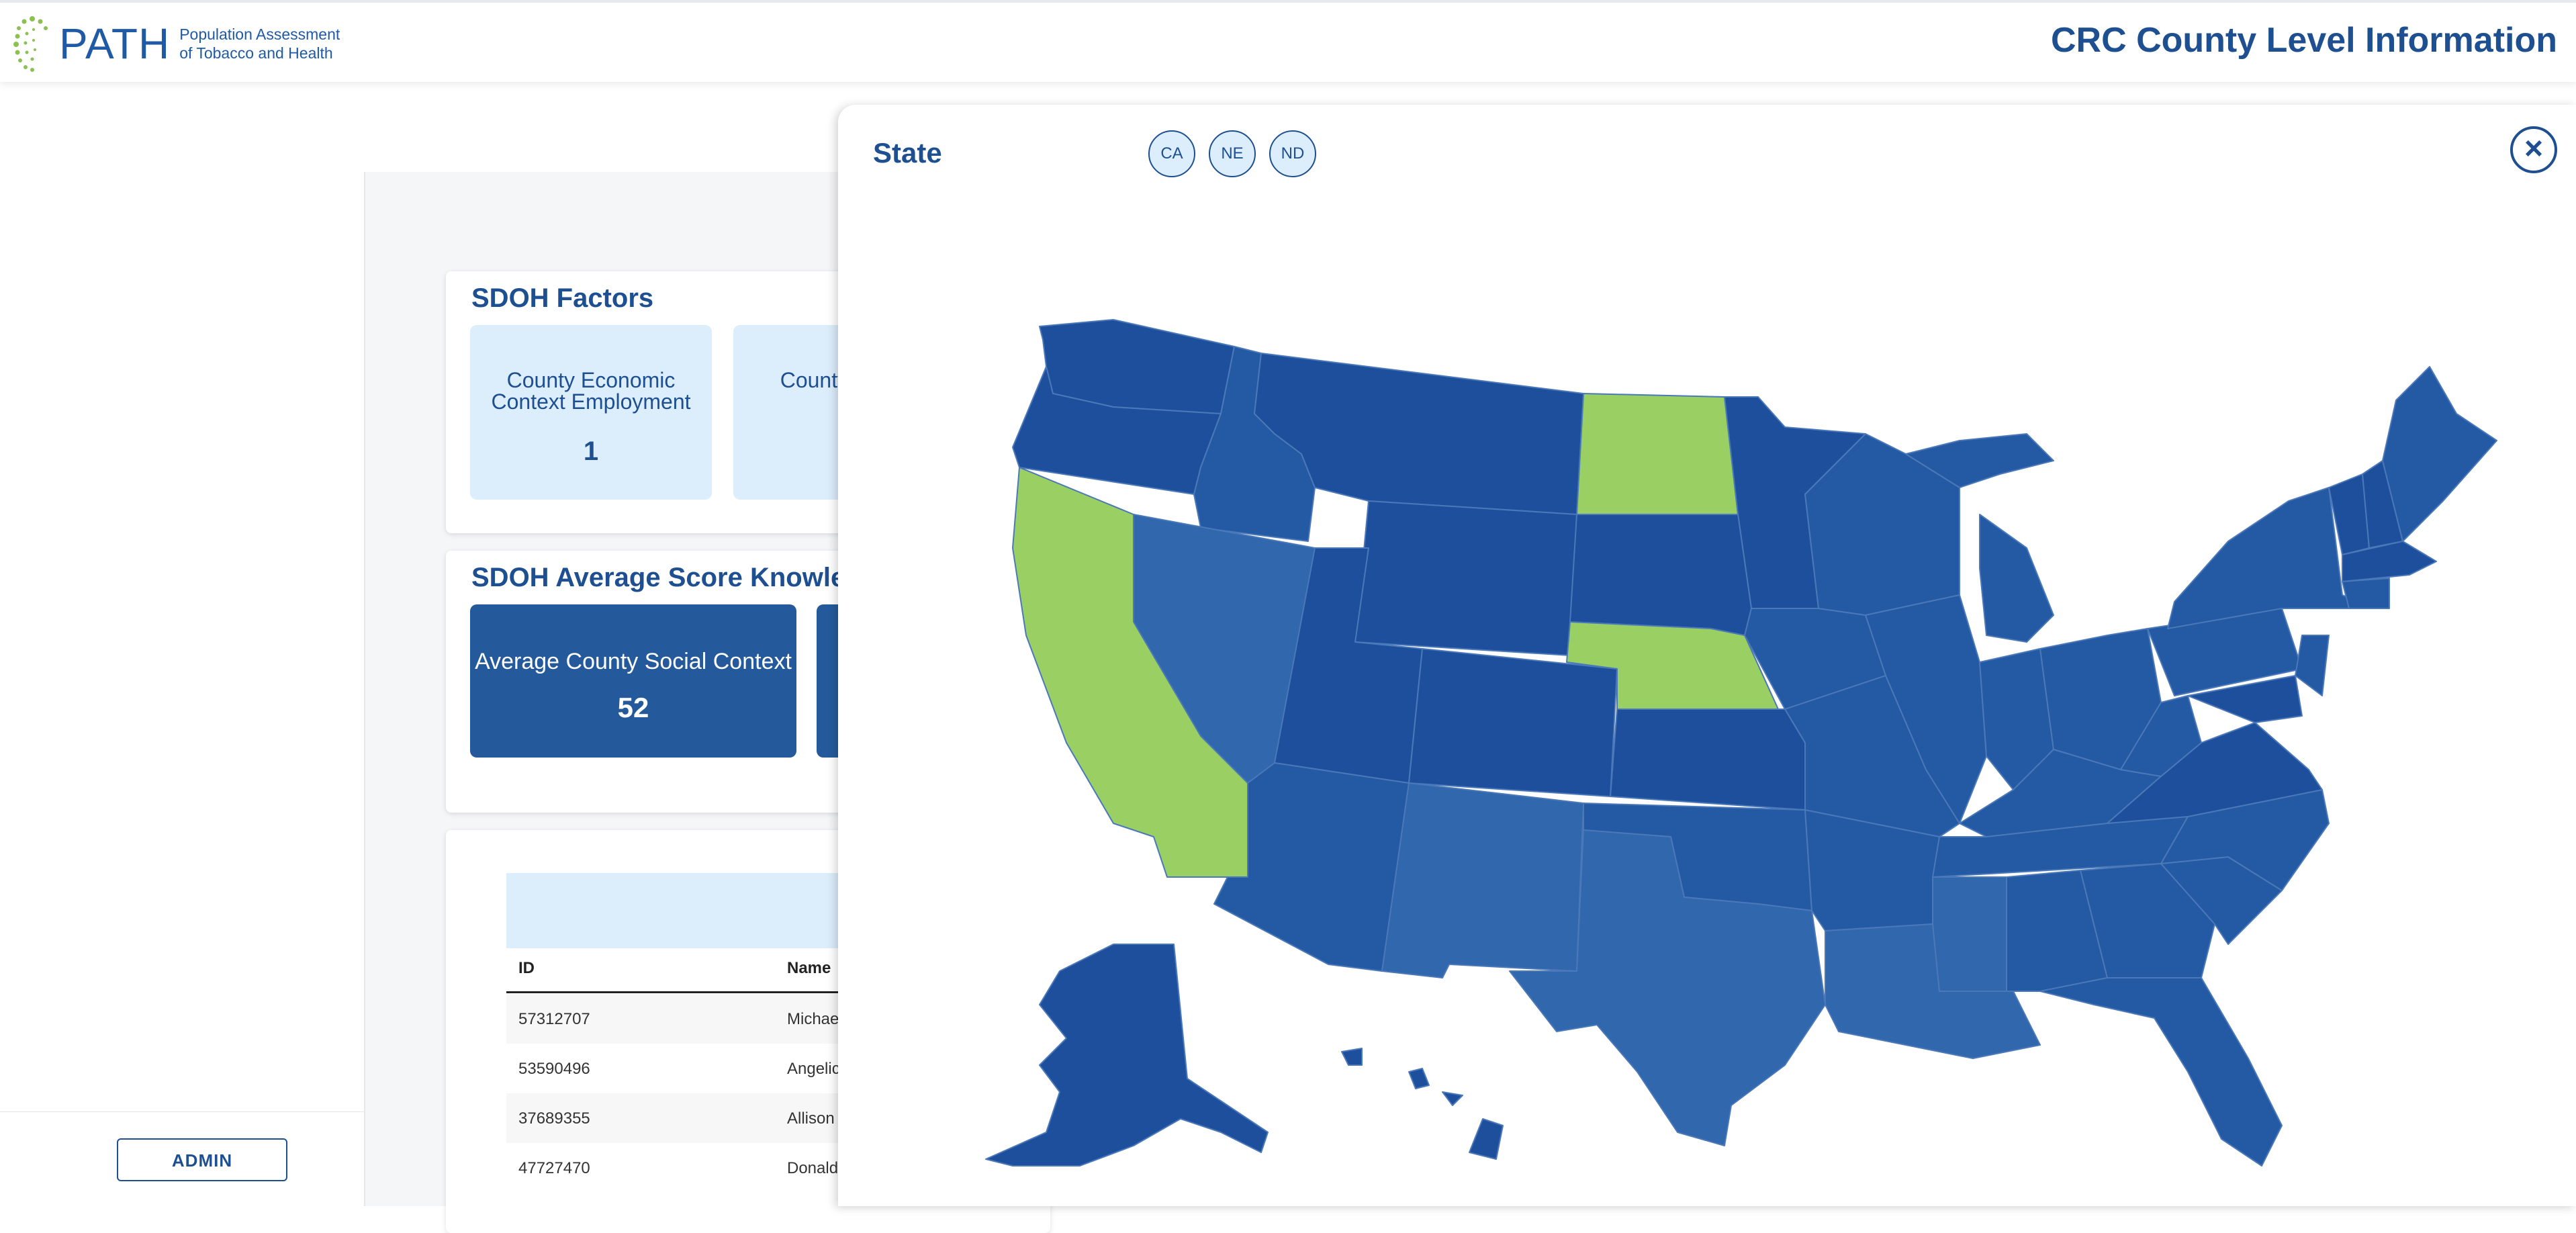 This screenshot has height=1233, width=2576. What do you see at coordinates (1882, 524) in the screenshot?
I see `state-wi` at bounding box center [1882, 524].